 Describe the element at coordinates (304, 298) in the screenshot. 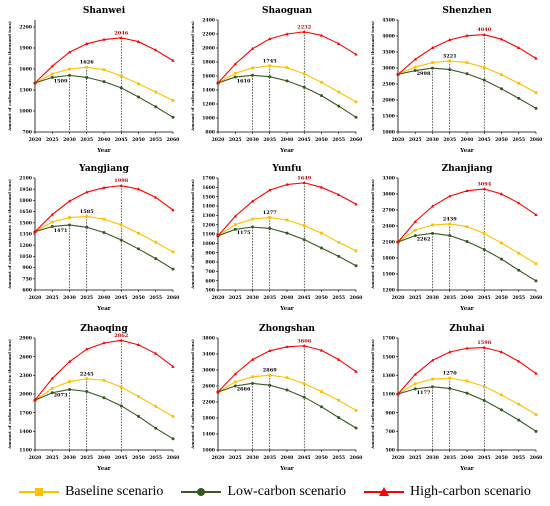

I see `chart-5-xtick-label: 2045` at that location.